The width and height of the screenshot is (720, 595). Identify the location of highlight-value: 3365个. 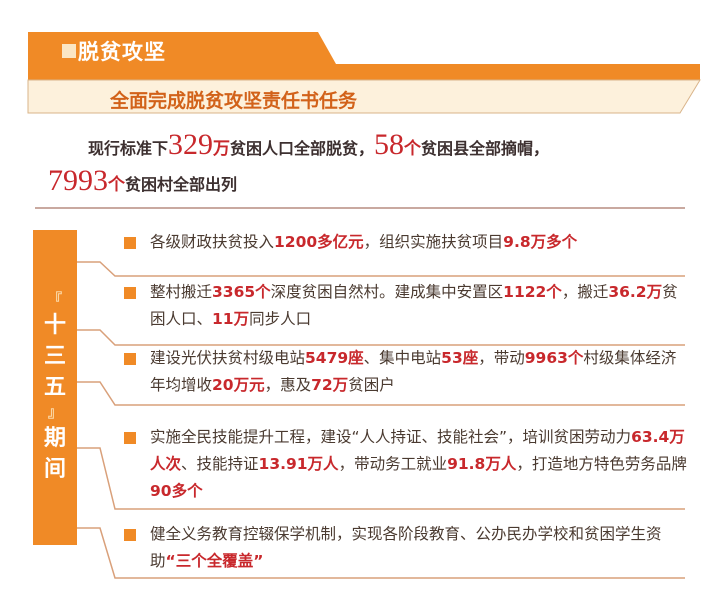
(241, 292).